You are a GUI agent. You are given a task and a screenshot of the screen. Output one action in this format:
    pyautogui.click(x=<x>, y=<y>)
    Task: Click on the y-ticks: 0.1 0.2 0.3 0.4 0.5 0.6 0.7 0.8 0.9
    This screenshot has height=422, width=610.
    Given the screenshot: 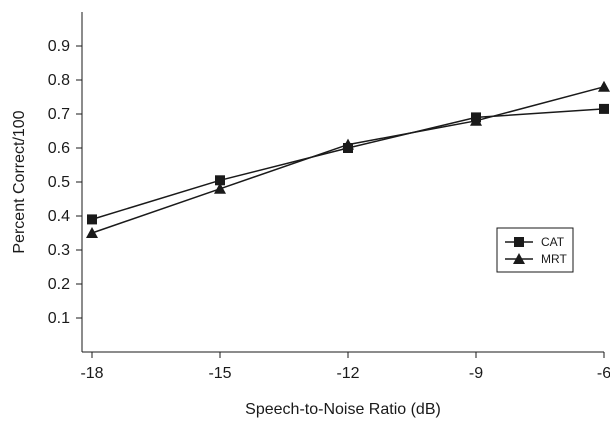 What is the action you would take?
    pyautogui.click(x=65, y=182)
    